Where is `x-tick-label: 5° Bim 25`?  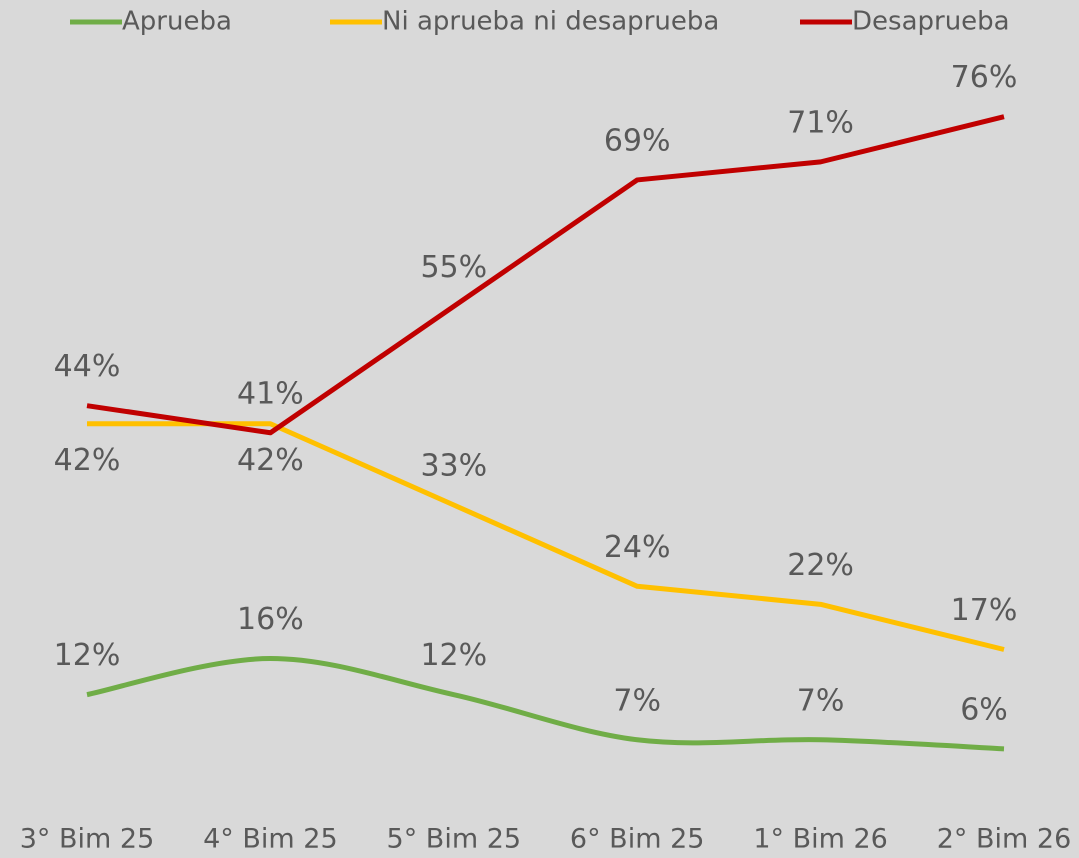 x-tick-label: 5° Bim 25 is located at coordinates (454, 839).